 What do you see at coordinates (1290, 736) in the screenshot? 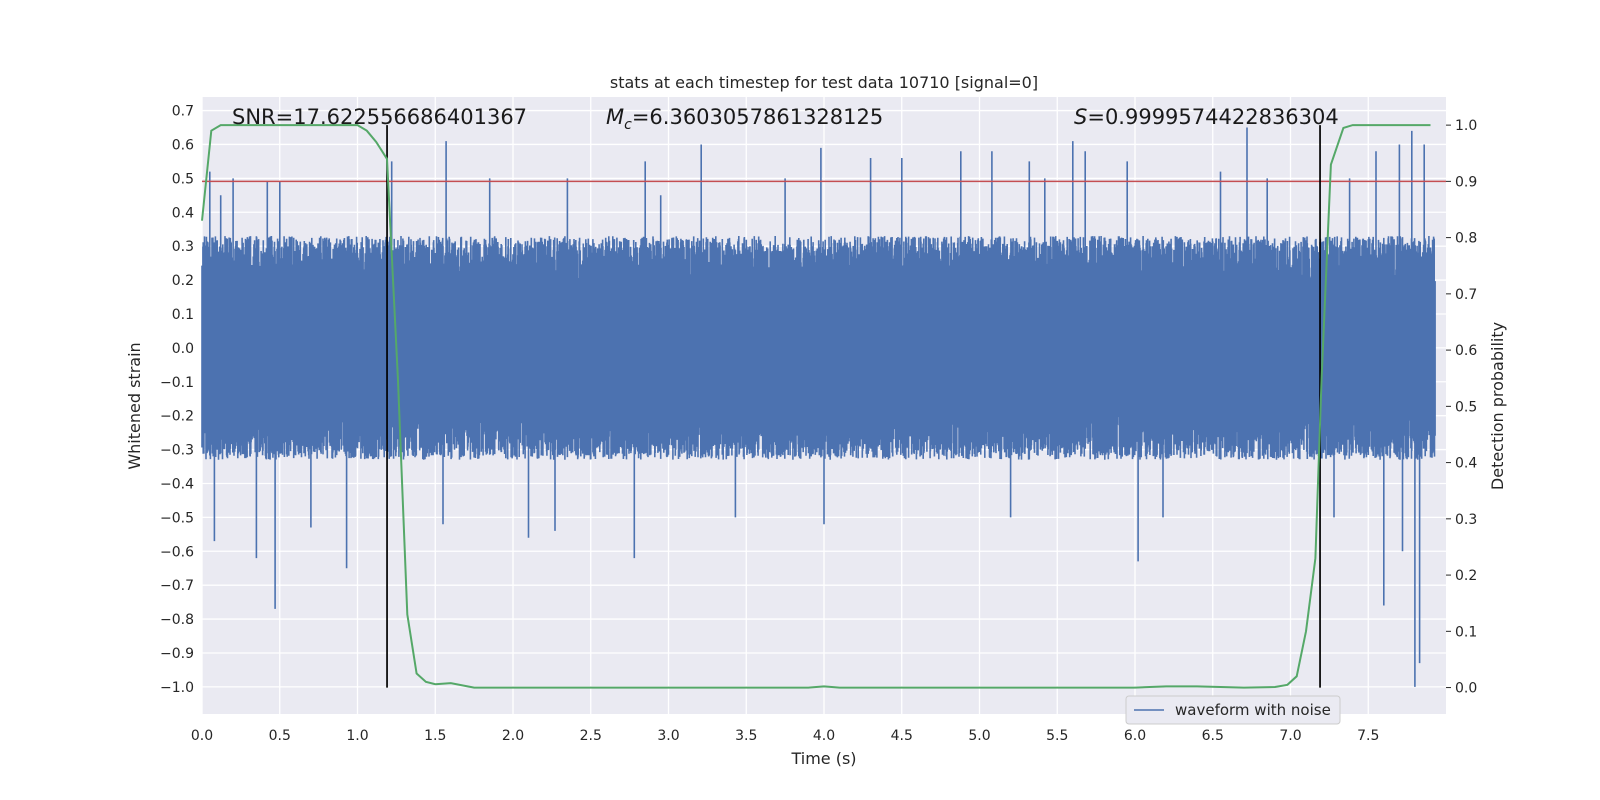
I see `x-tick-label: 7.0` at bounding box center [1290, 736].